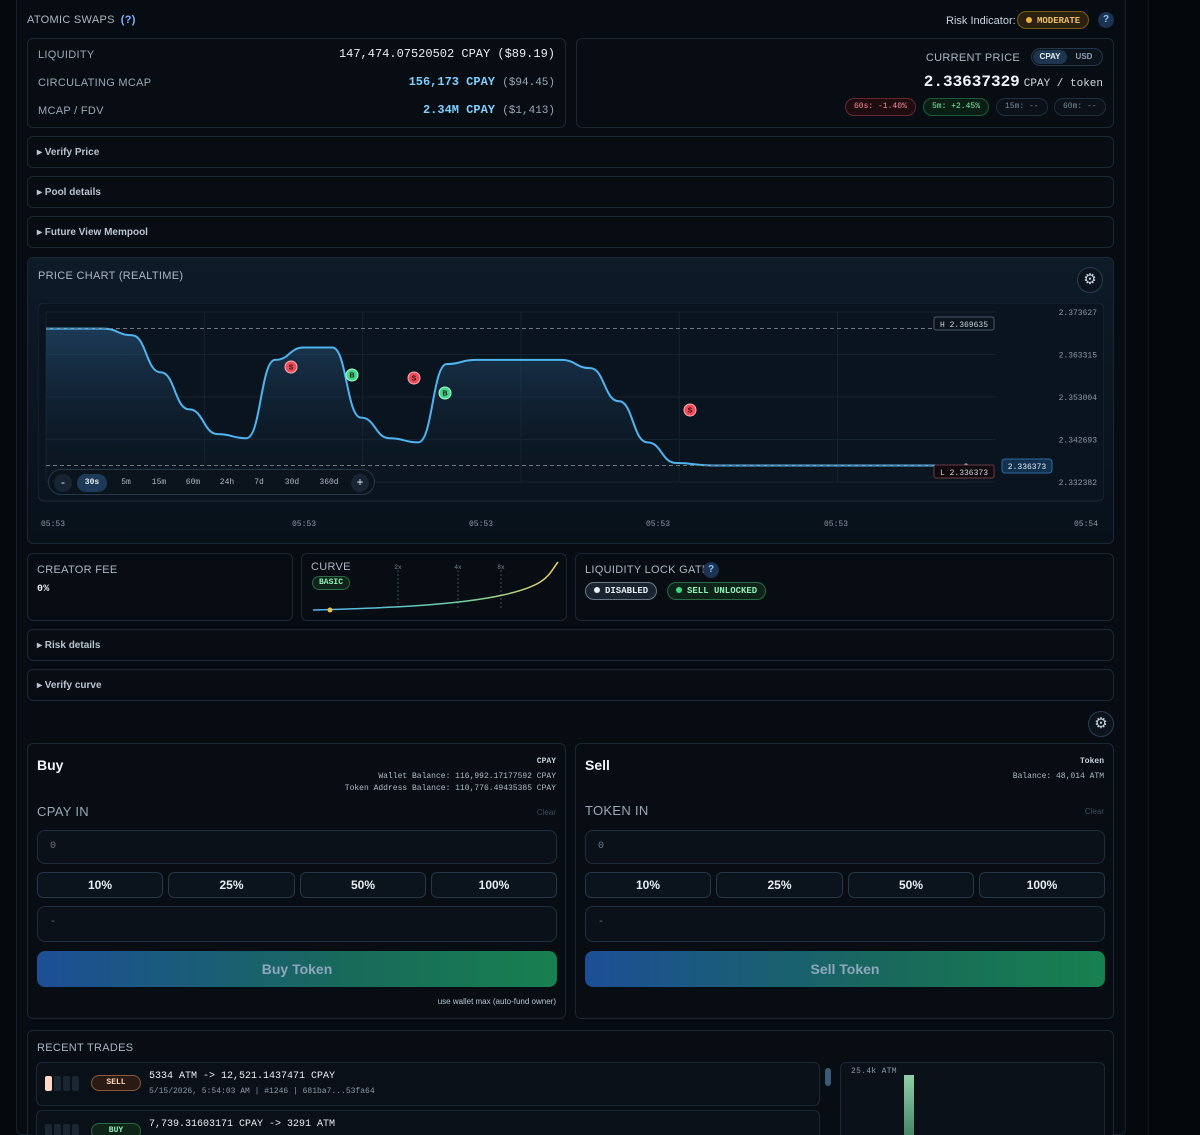 The image size is (1200, 1135). What do you see at coordinates (81, 20) in the screenshot?
I see `page-title: ATOMIC SWAPS (?)` at bounding box center [81, 20].